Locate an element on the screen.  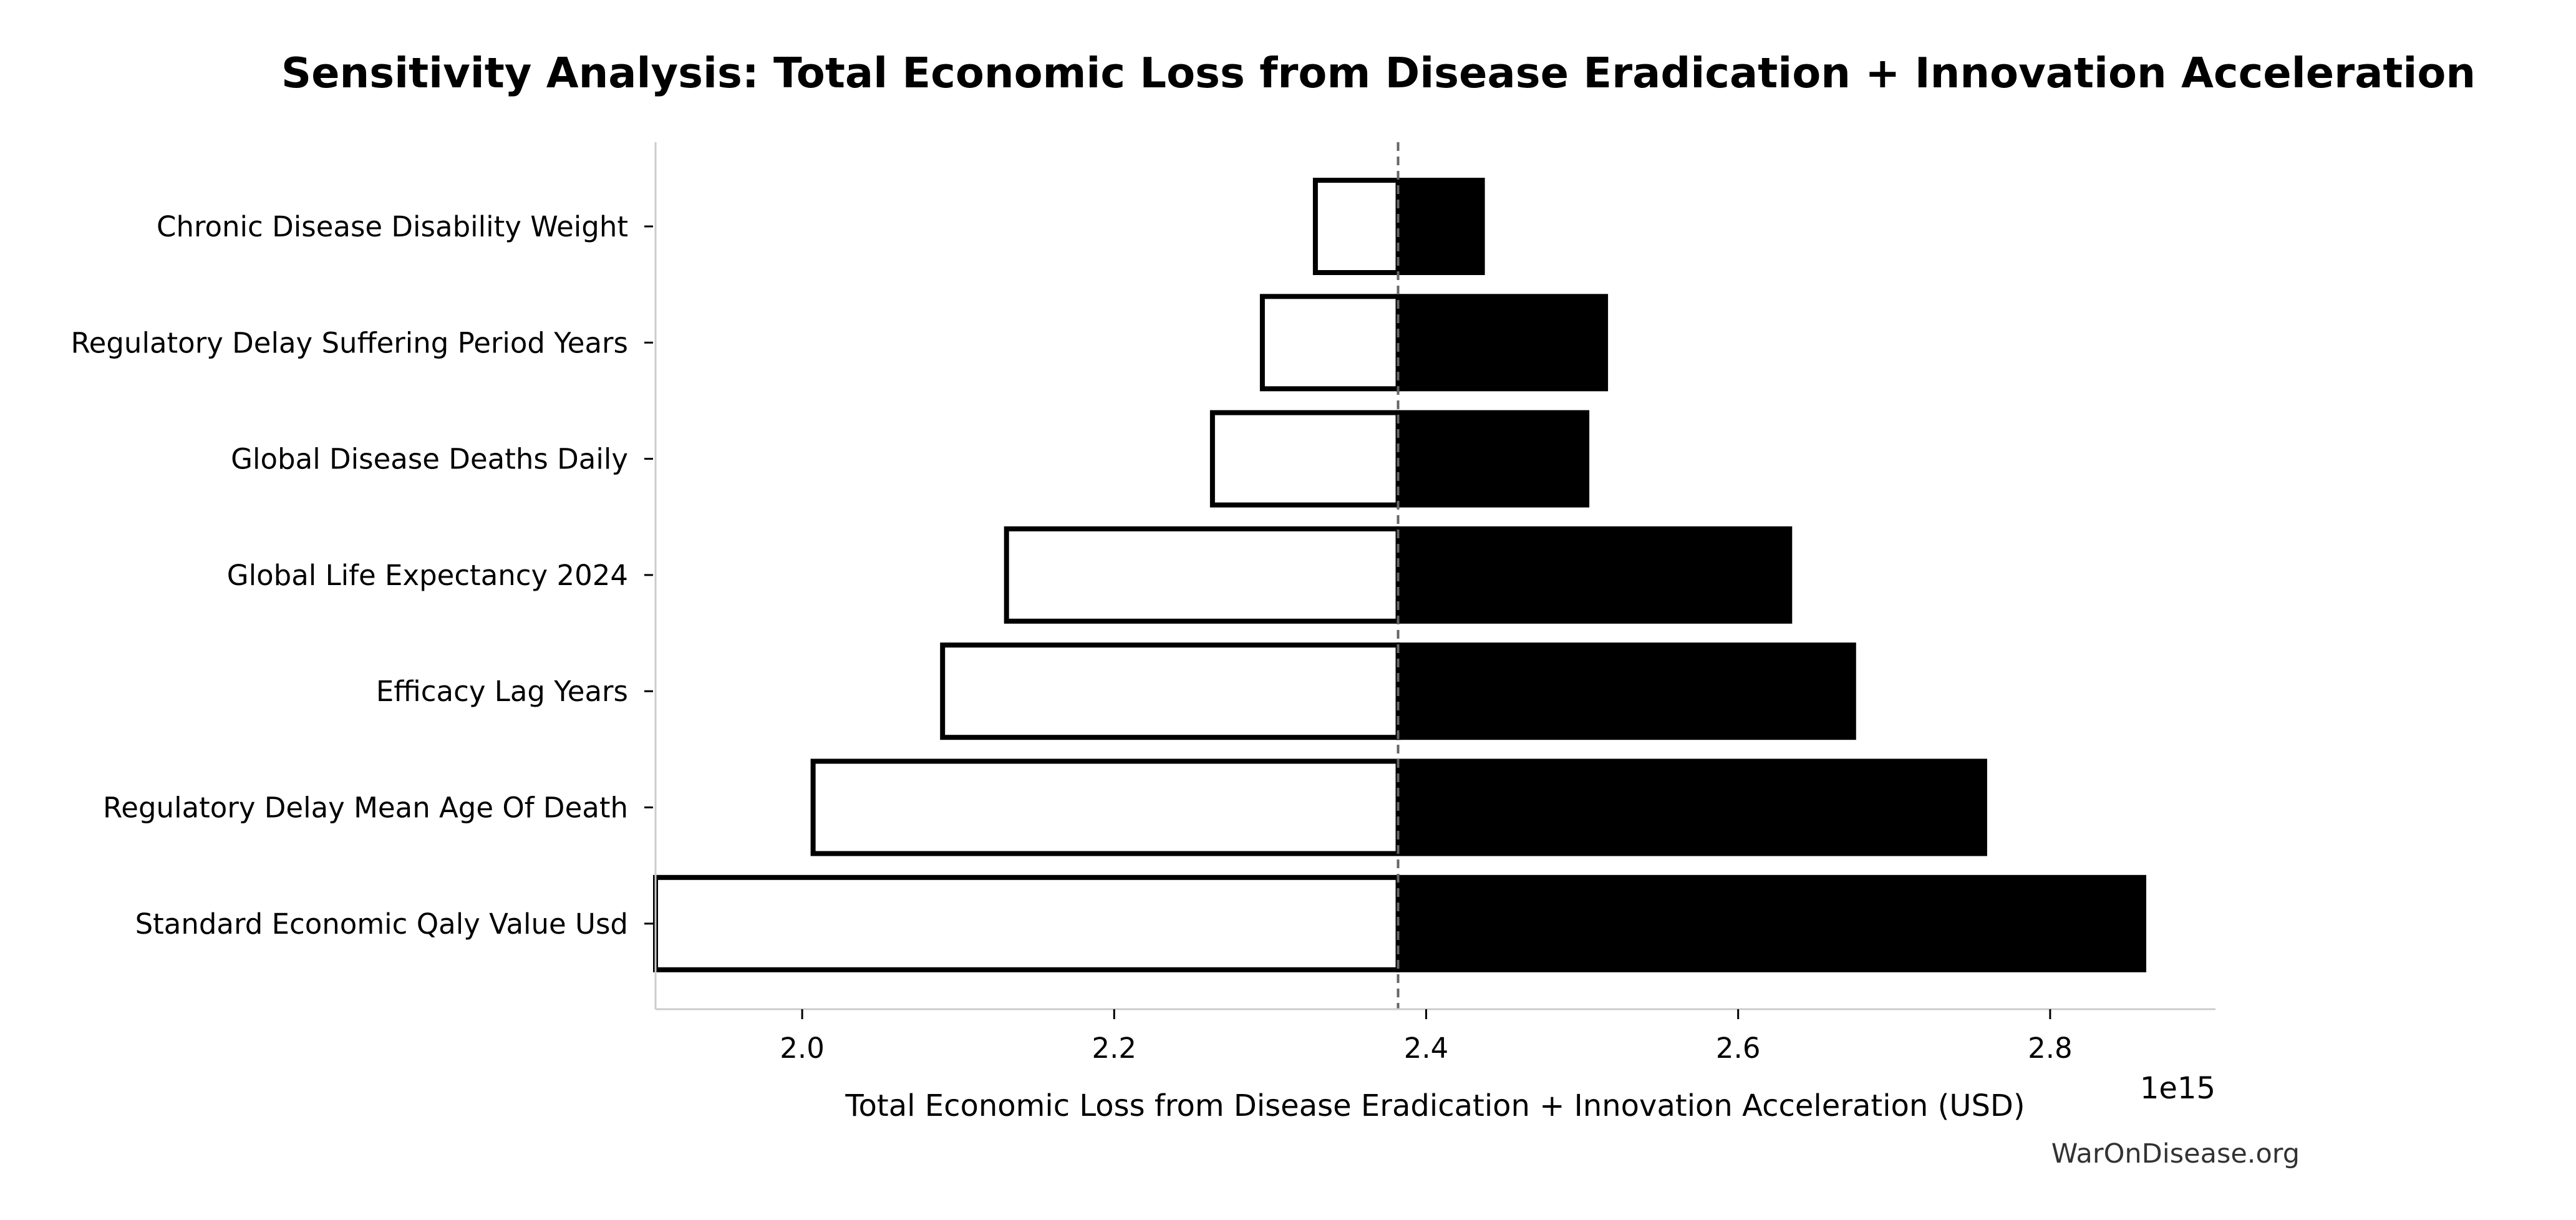
category-label-global-life-expectancy-2024: Global Life Expectancy 2024 is located at coordinates (427, 575).